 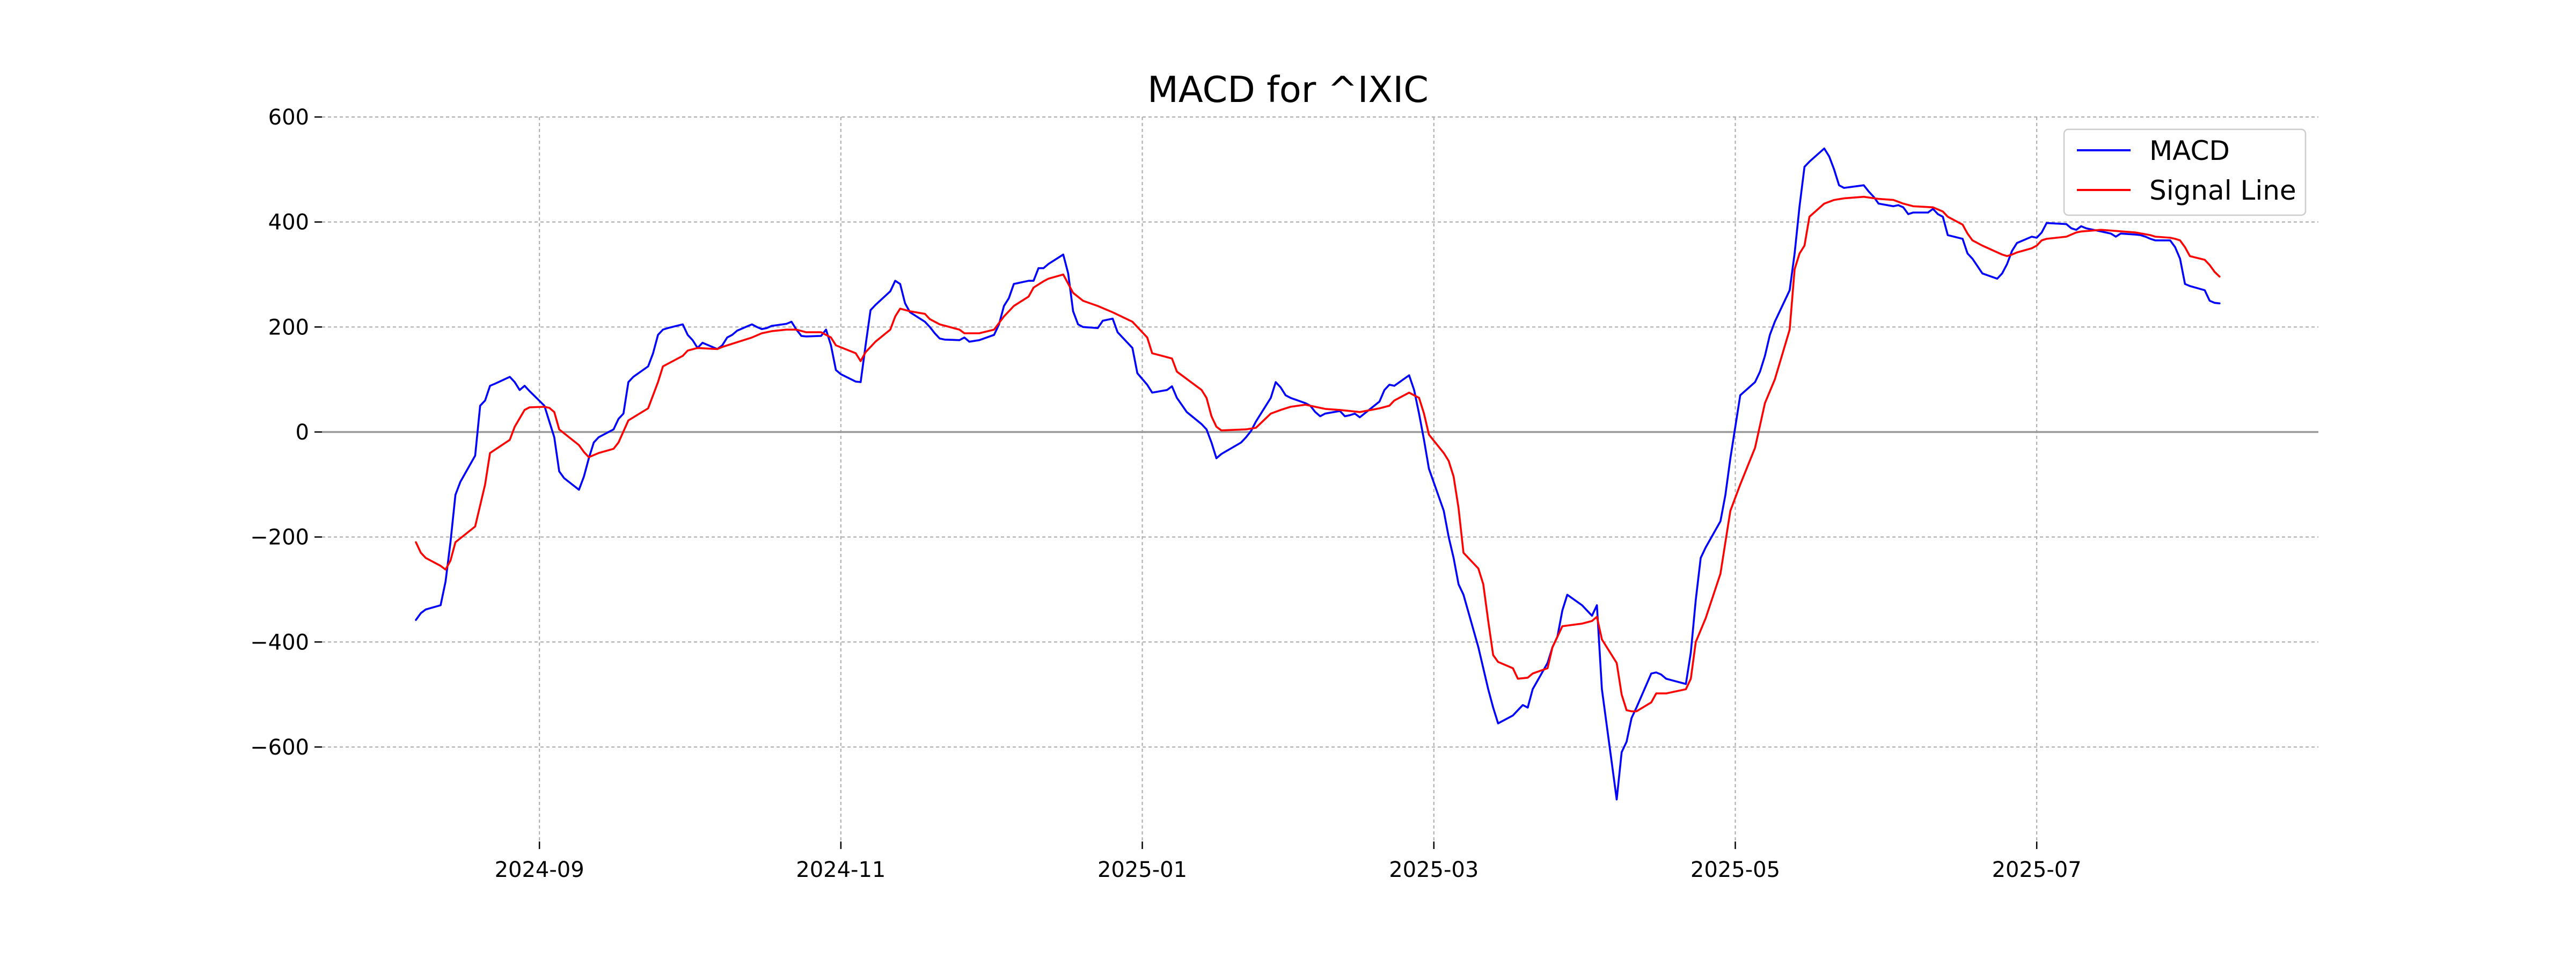 What do you see at coordinates (279, 642) in the screenshot?
I see `y-tick-label: −400` at bounding box center [279, 642].